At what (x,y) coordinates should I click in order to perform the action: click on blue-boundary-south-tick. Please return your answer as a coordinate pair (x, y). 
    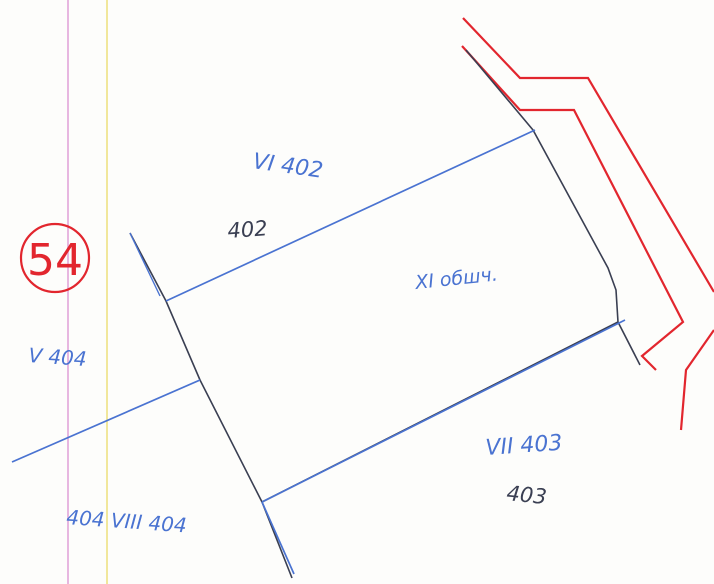
    Looking at the image, I should click on (278, 538).